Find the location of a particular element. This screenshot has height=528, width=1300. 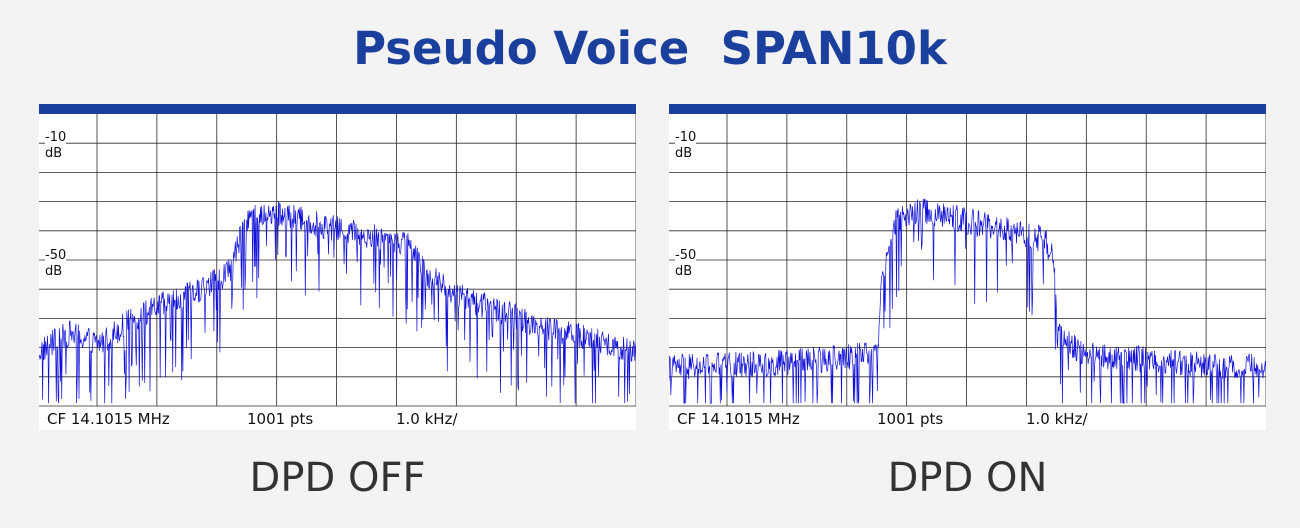

page-title: Pseudo Voice SPAN10k is located at coordinates (650, 48).